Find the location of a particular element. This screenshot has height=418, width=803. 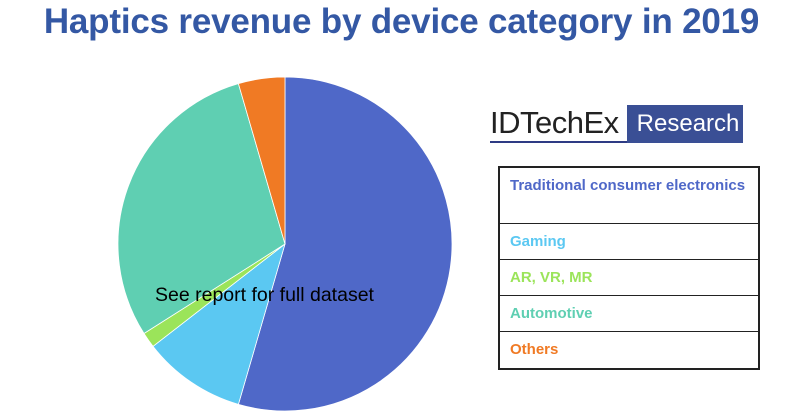

legend-label: AR, VR, MR is located at coordinates (551, 277).